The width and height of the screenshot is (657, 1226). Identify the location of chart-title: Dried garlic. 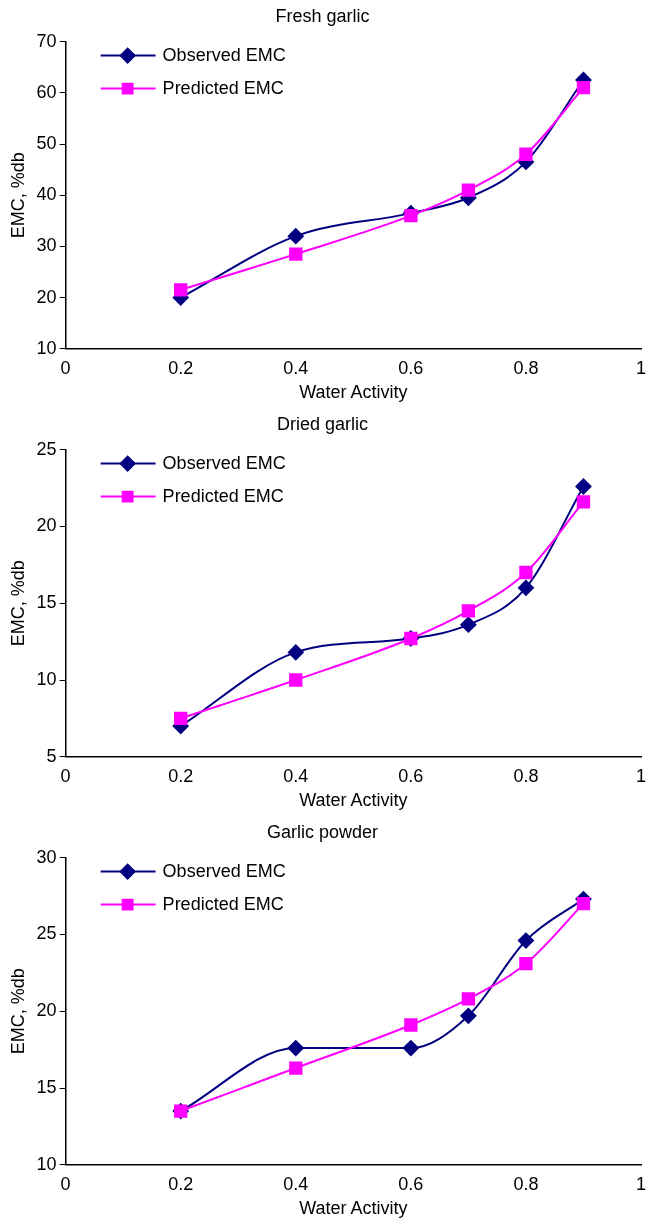
(322, 423).